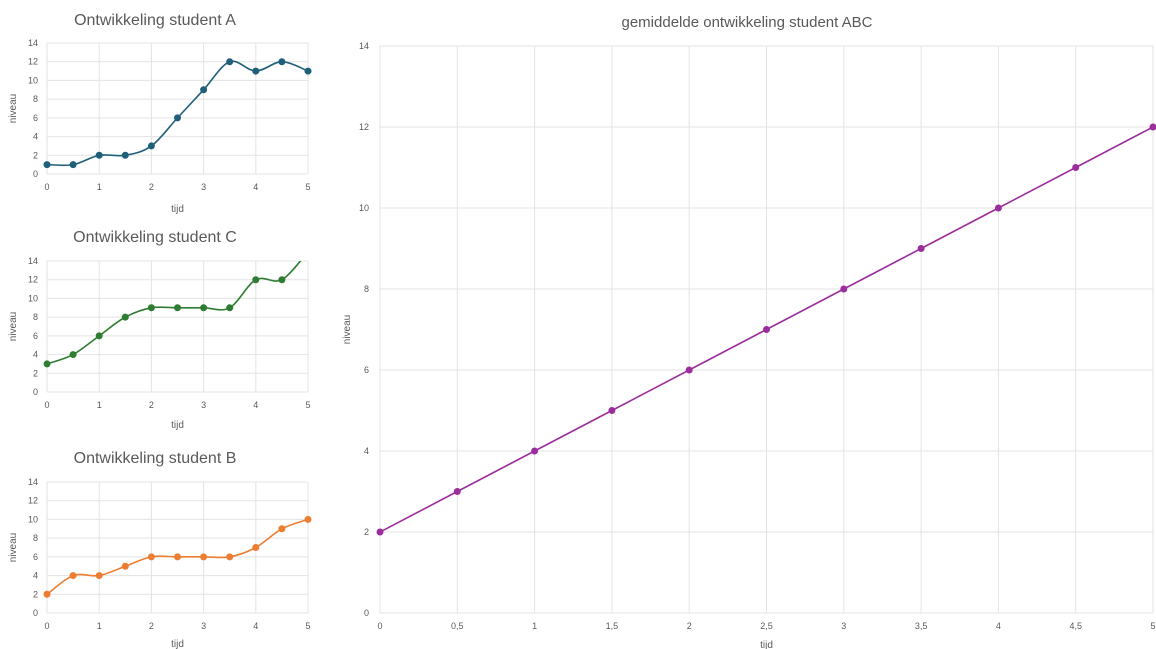  What do you see at coordinates (612, 626) in the screenshot?
I see `x-tick-label: 1,5` at bounding box center [612, 626].